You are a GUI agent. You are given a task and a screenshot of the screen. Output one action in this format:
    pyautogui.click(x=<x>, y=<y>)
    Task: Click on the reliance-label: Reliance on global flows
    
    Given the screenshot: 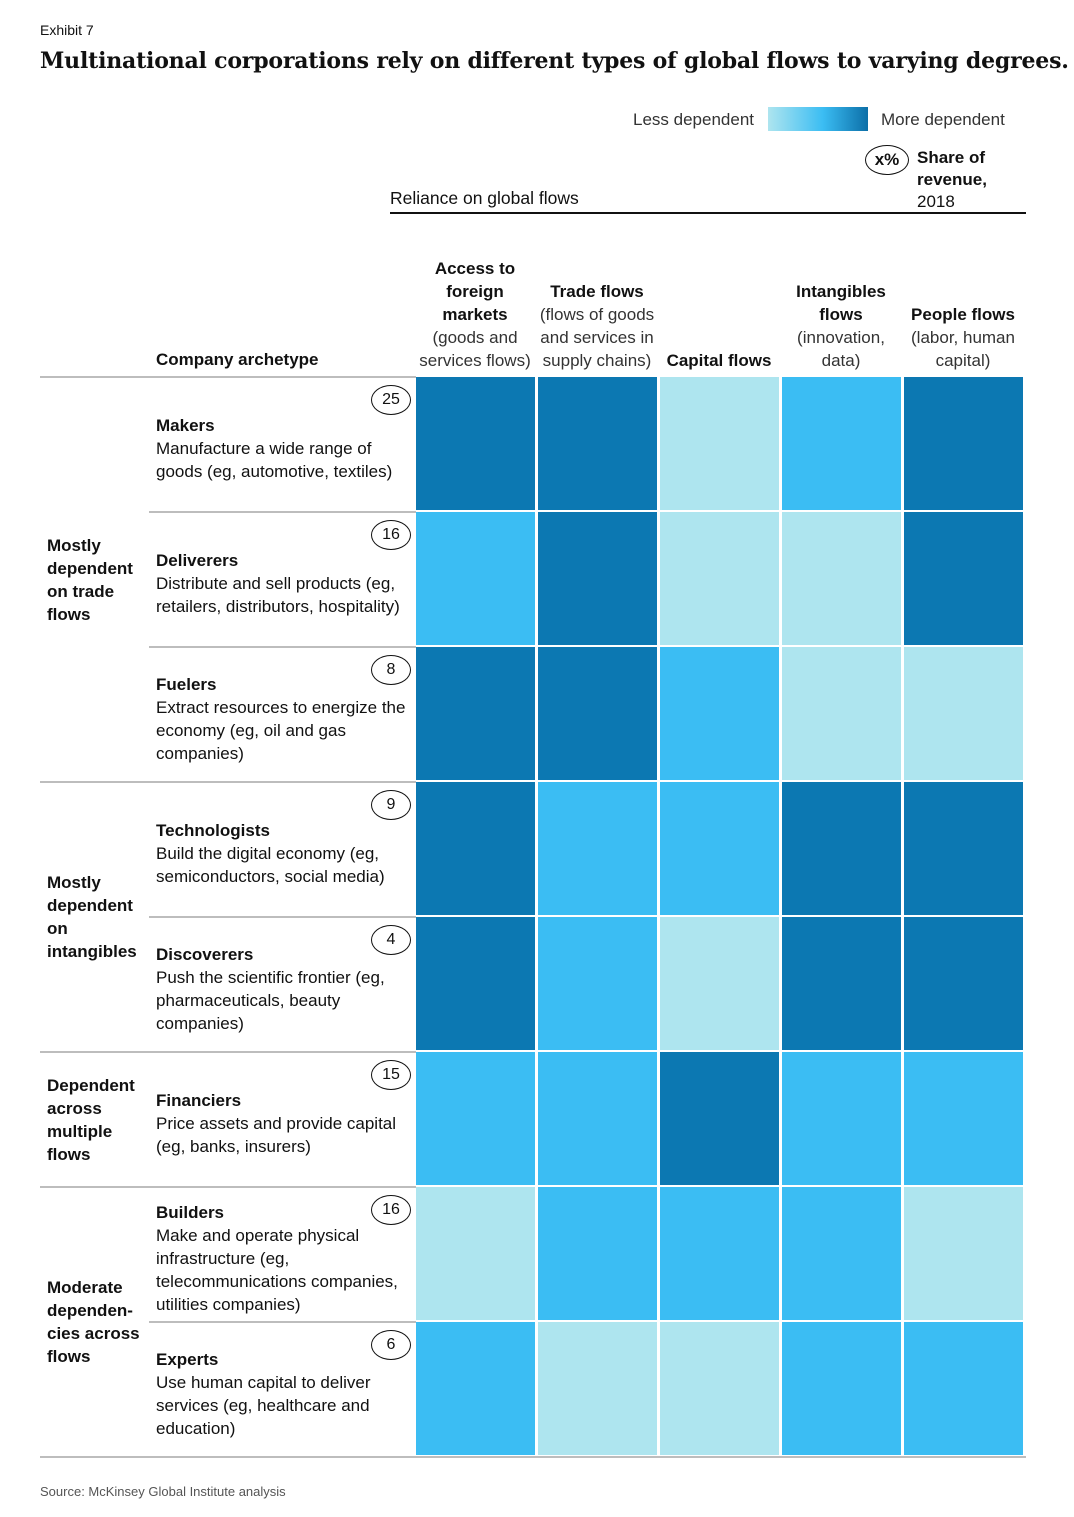 What is the action you would take?
    pyautogui.click(x=484, y=198)
    